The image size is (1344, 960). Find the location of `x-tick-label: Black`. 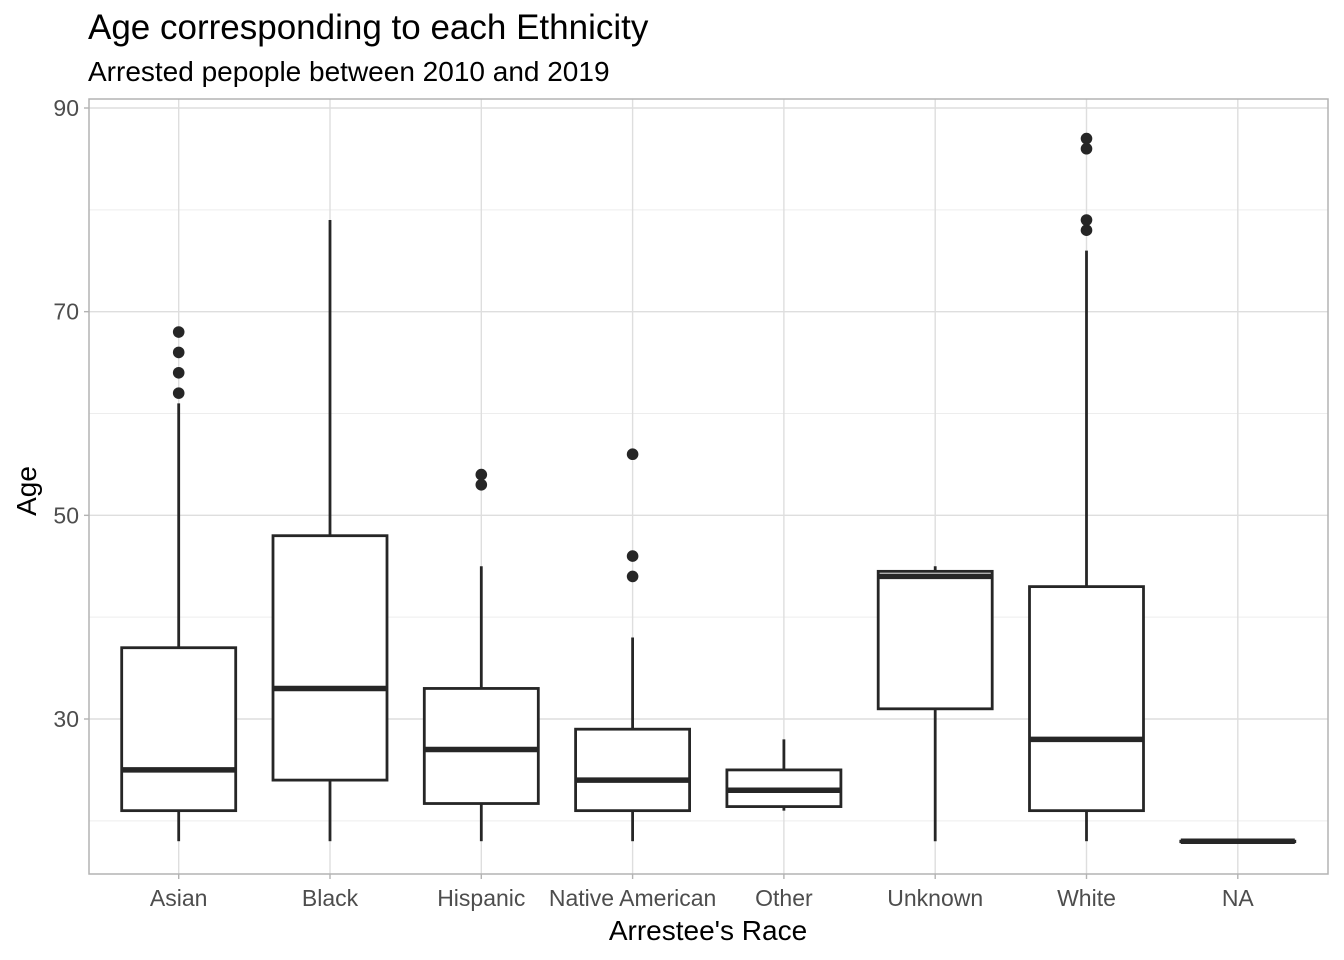

x-tick-label: Black is located at coordinates (330, 898).